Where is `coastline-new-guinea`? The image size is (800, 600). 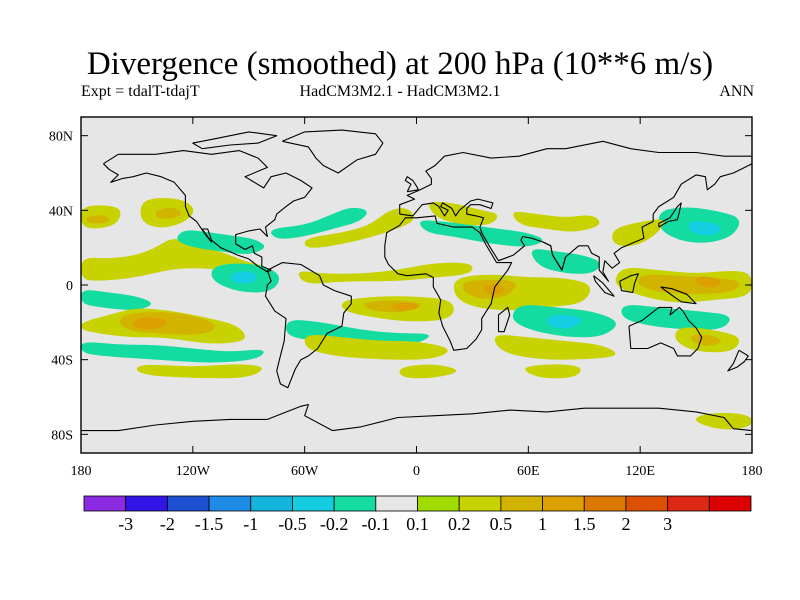
coastline-new-guinea is located at coordinates (678, 295).